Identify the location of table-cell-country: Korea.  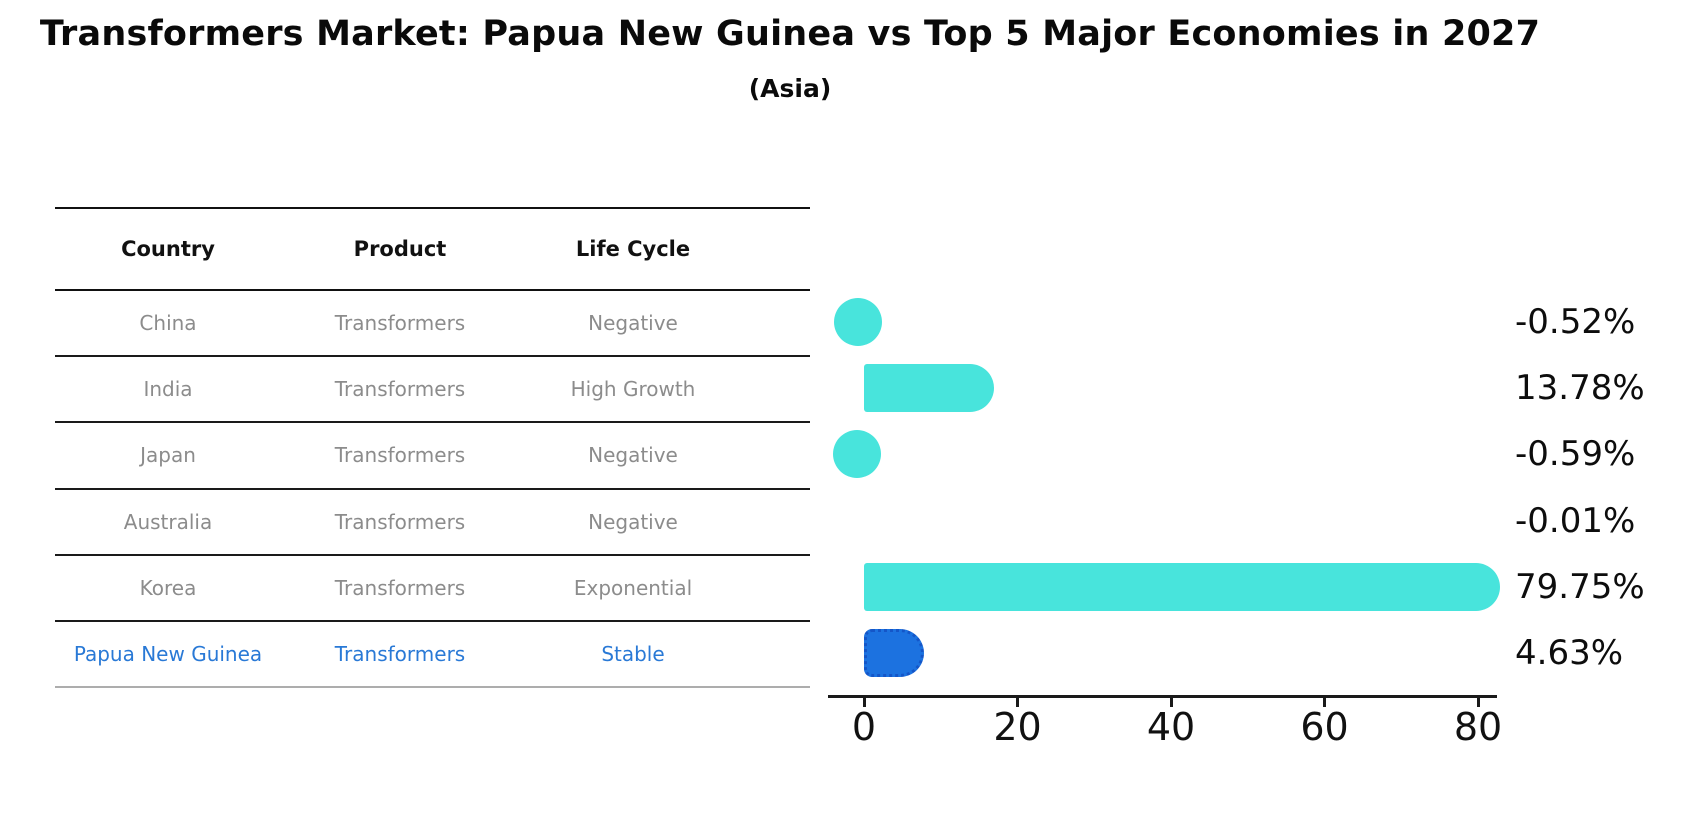
(168, 587).